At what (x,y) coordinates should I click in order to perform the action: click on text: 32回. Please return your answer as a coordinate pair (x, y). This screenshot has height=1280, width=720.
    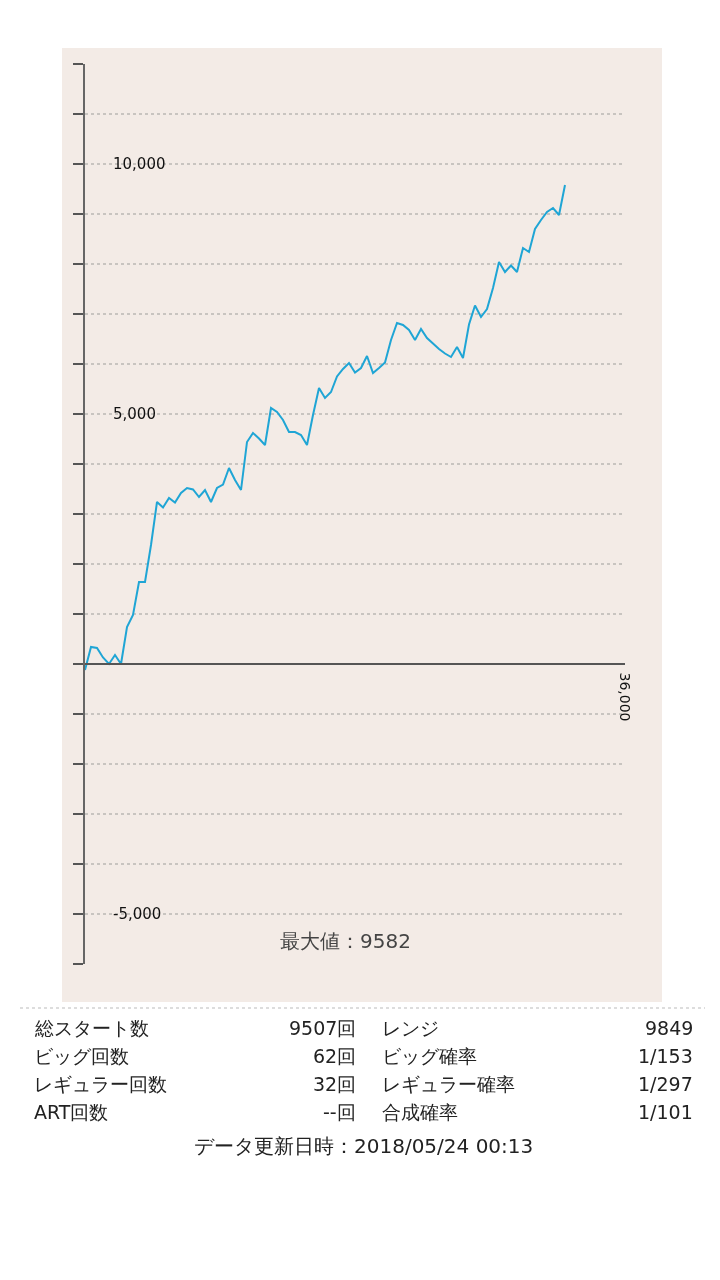
    Looking at the image, I should click on (335, 1084).